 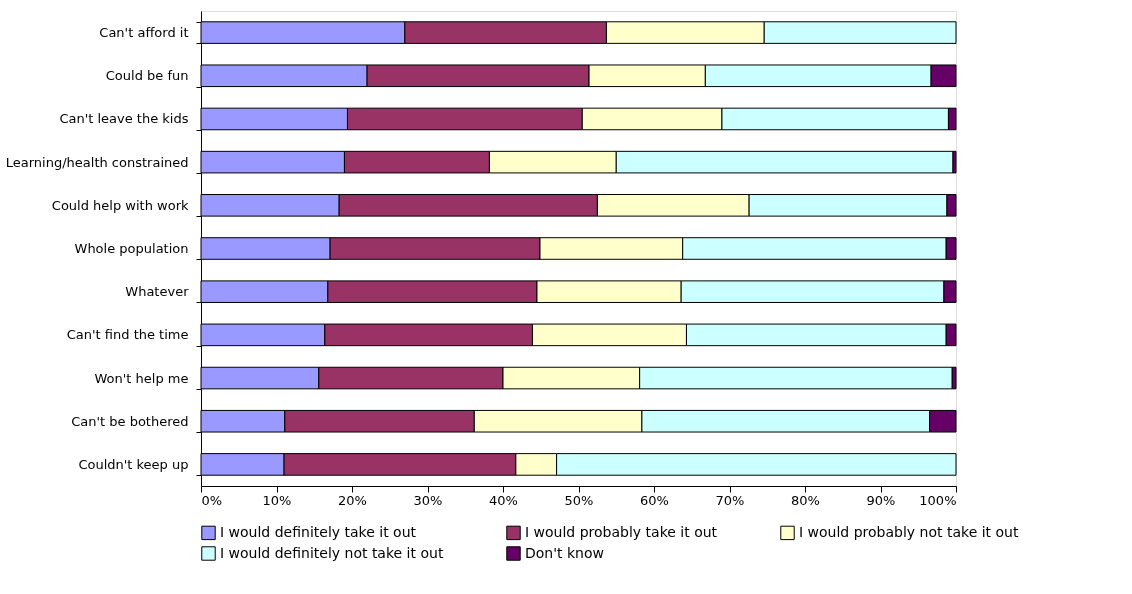 I want to click on y-tick-label: Could help with work, so click(x=120, y=205).